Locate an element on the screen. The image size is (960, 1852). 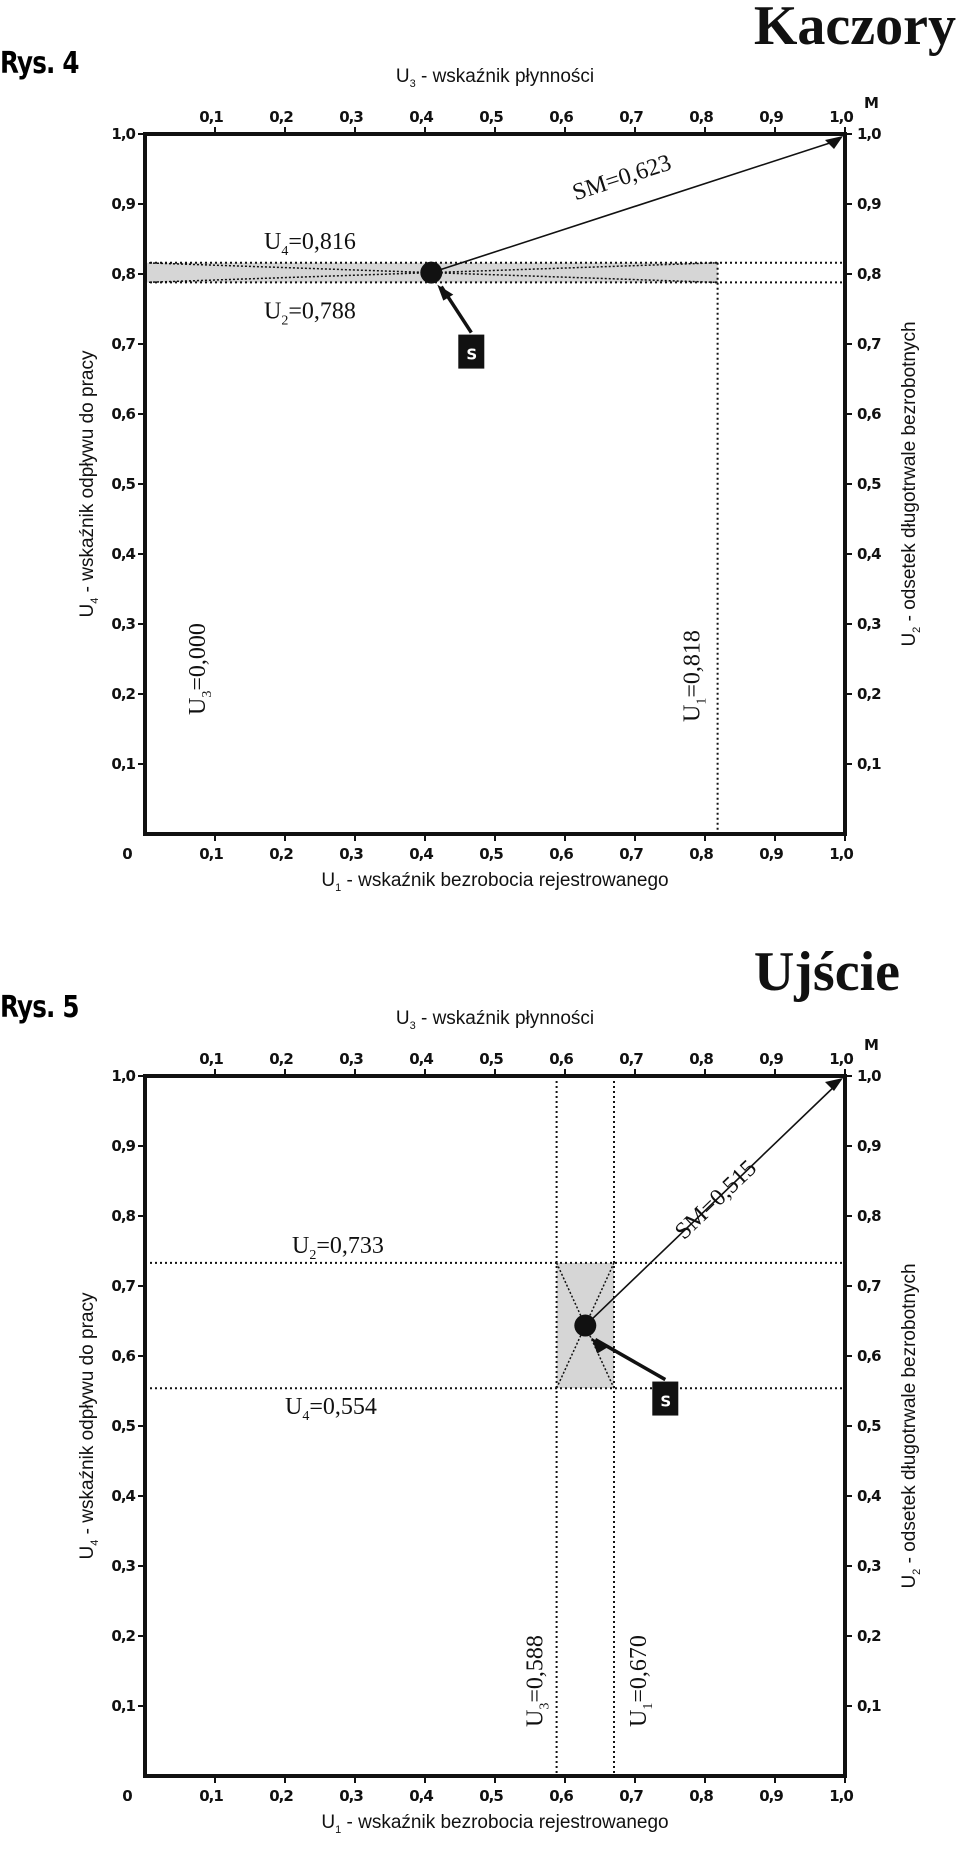
label-u1: U1=0,670 is located at coordinates (641, 1681).